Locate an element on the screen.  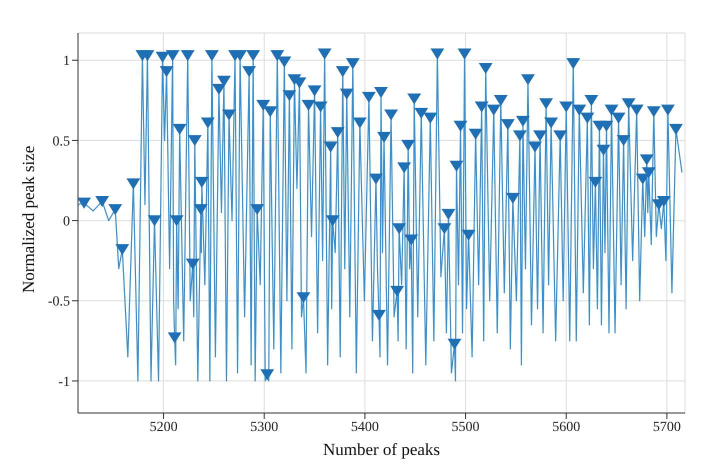
y-tick-label: -1 is located at coordinates (64, 382).